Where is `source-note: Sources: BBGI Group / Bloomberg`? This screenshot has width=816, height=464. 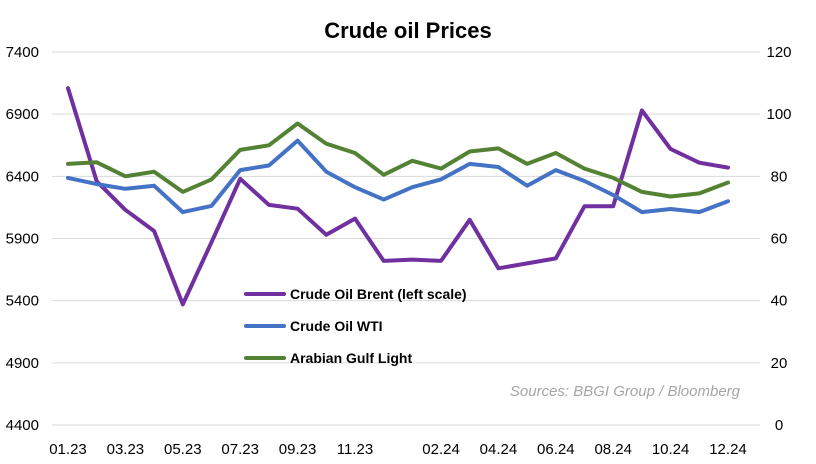 source-note: Sources: BBGI Group / Bloomberg is located at coordinates (625, 391).